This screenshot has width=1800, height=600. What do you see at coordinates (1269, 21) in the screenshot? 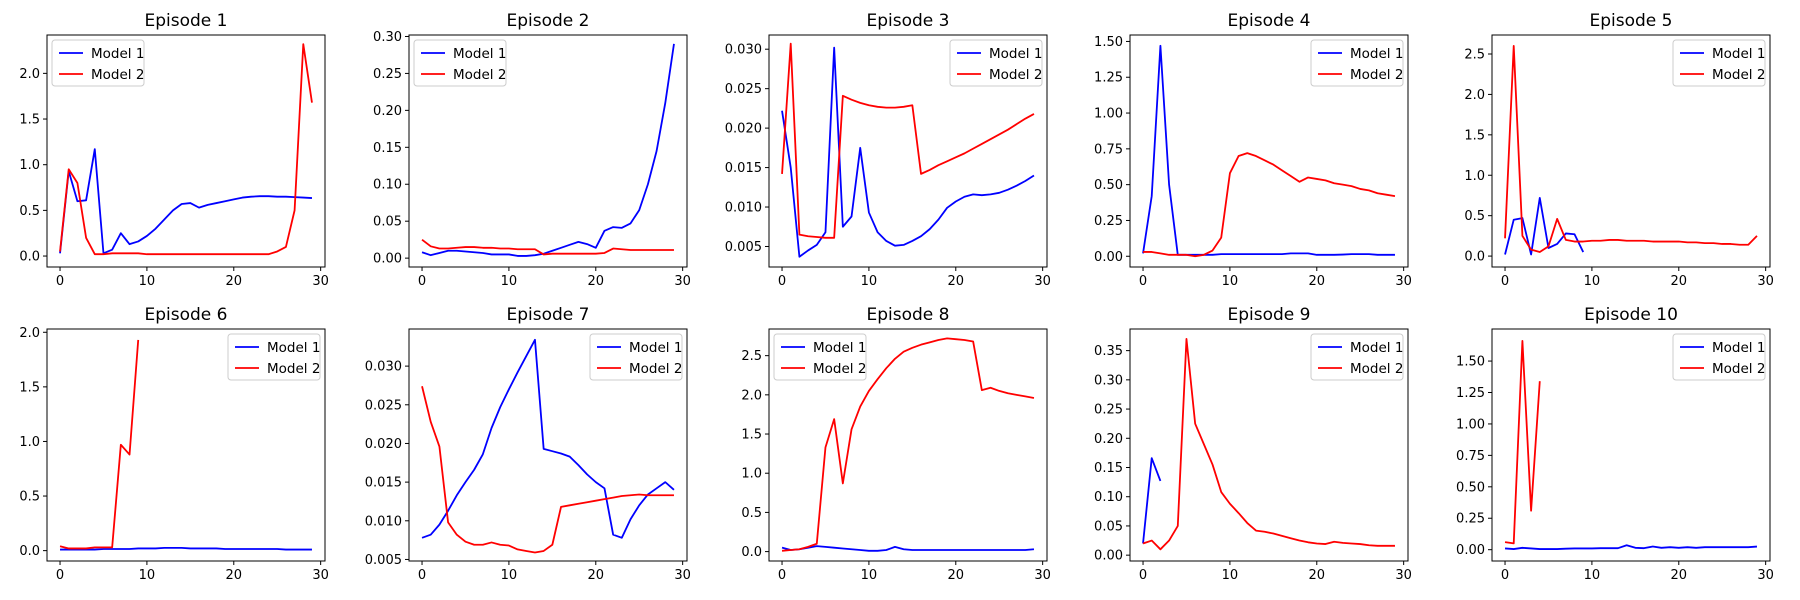
I see `subplot-title: Episode 4` at bounding box center [1269, 21].